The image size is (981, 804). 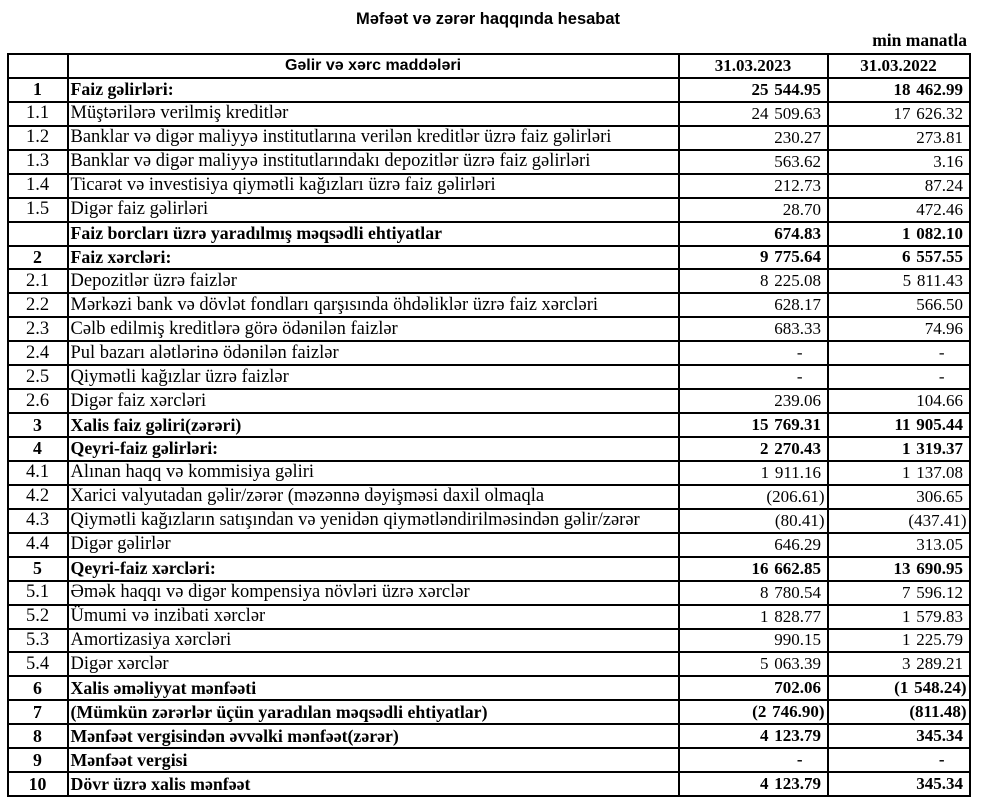 What do you see at coordinates (898, 640) in the screenshot?
I see `value-2022-cell: 1 225.79` at bounding box center [898, 640].